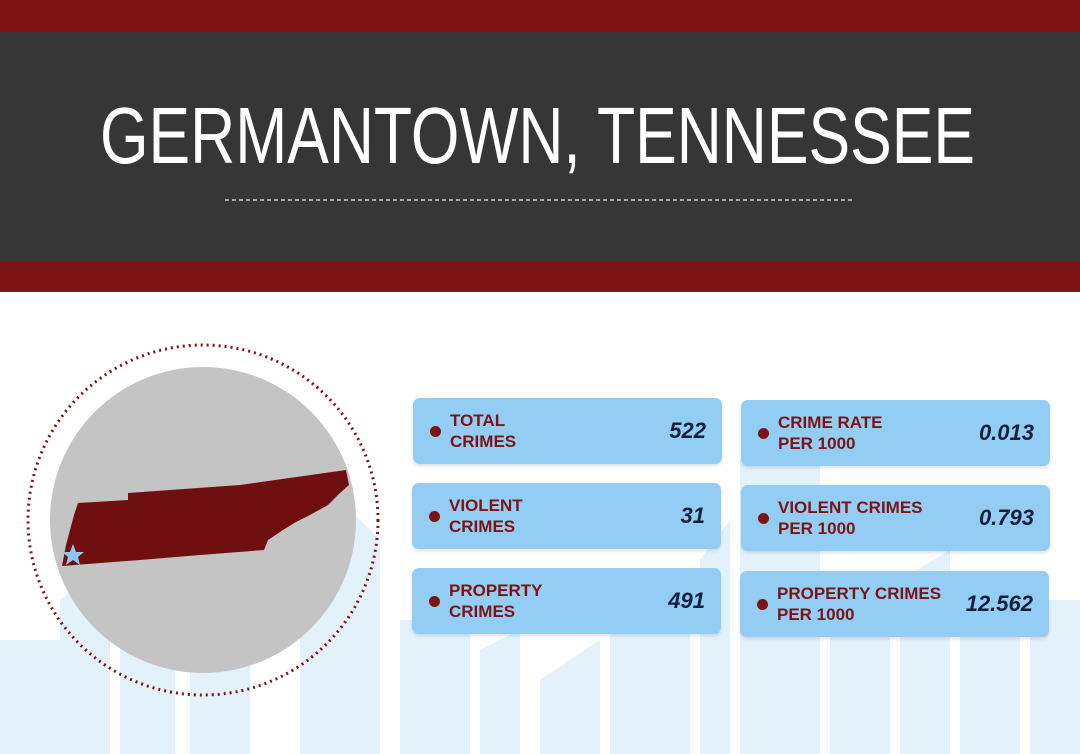 This screenshot has width=1080, height=754. Describe the element at coordinates (687, 430) in the screenshot. I see `stat-value: 522` at that location.